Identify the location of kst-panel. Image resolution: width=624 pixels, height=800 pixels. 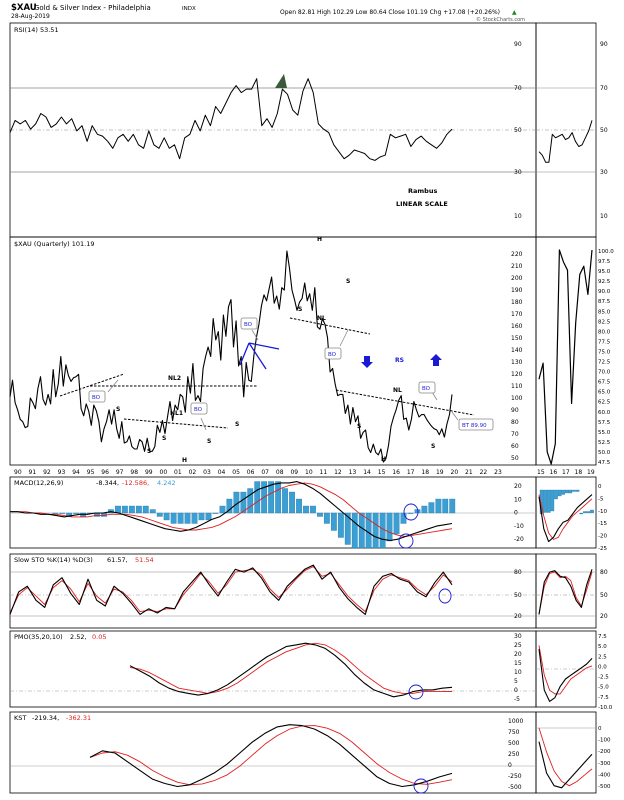
(273, 752).